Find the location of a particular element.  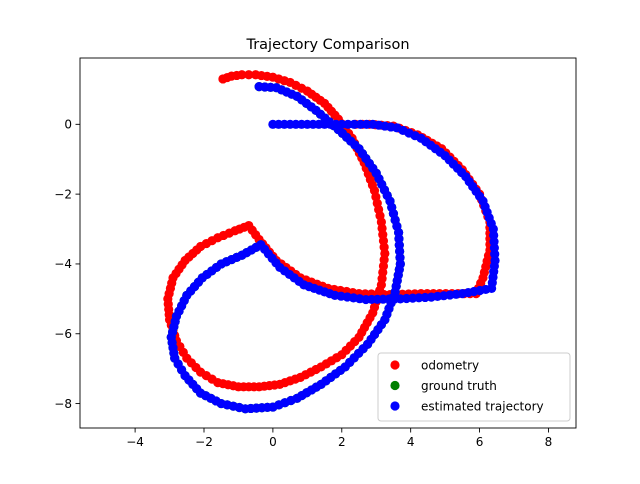

y-tick-label: −2 is located at coordinates (63, 194).